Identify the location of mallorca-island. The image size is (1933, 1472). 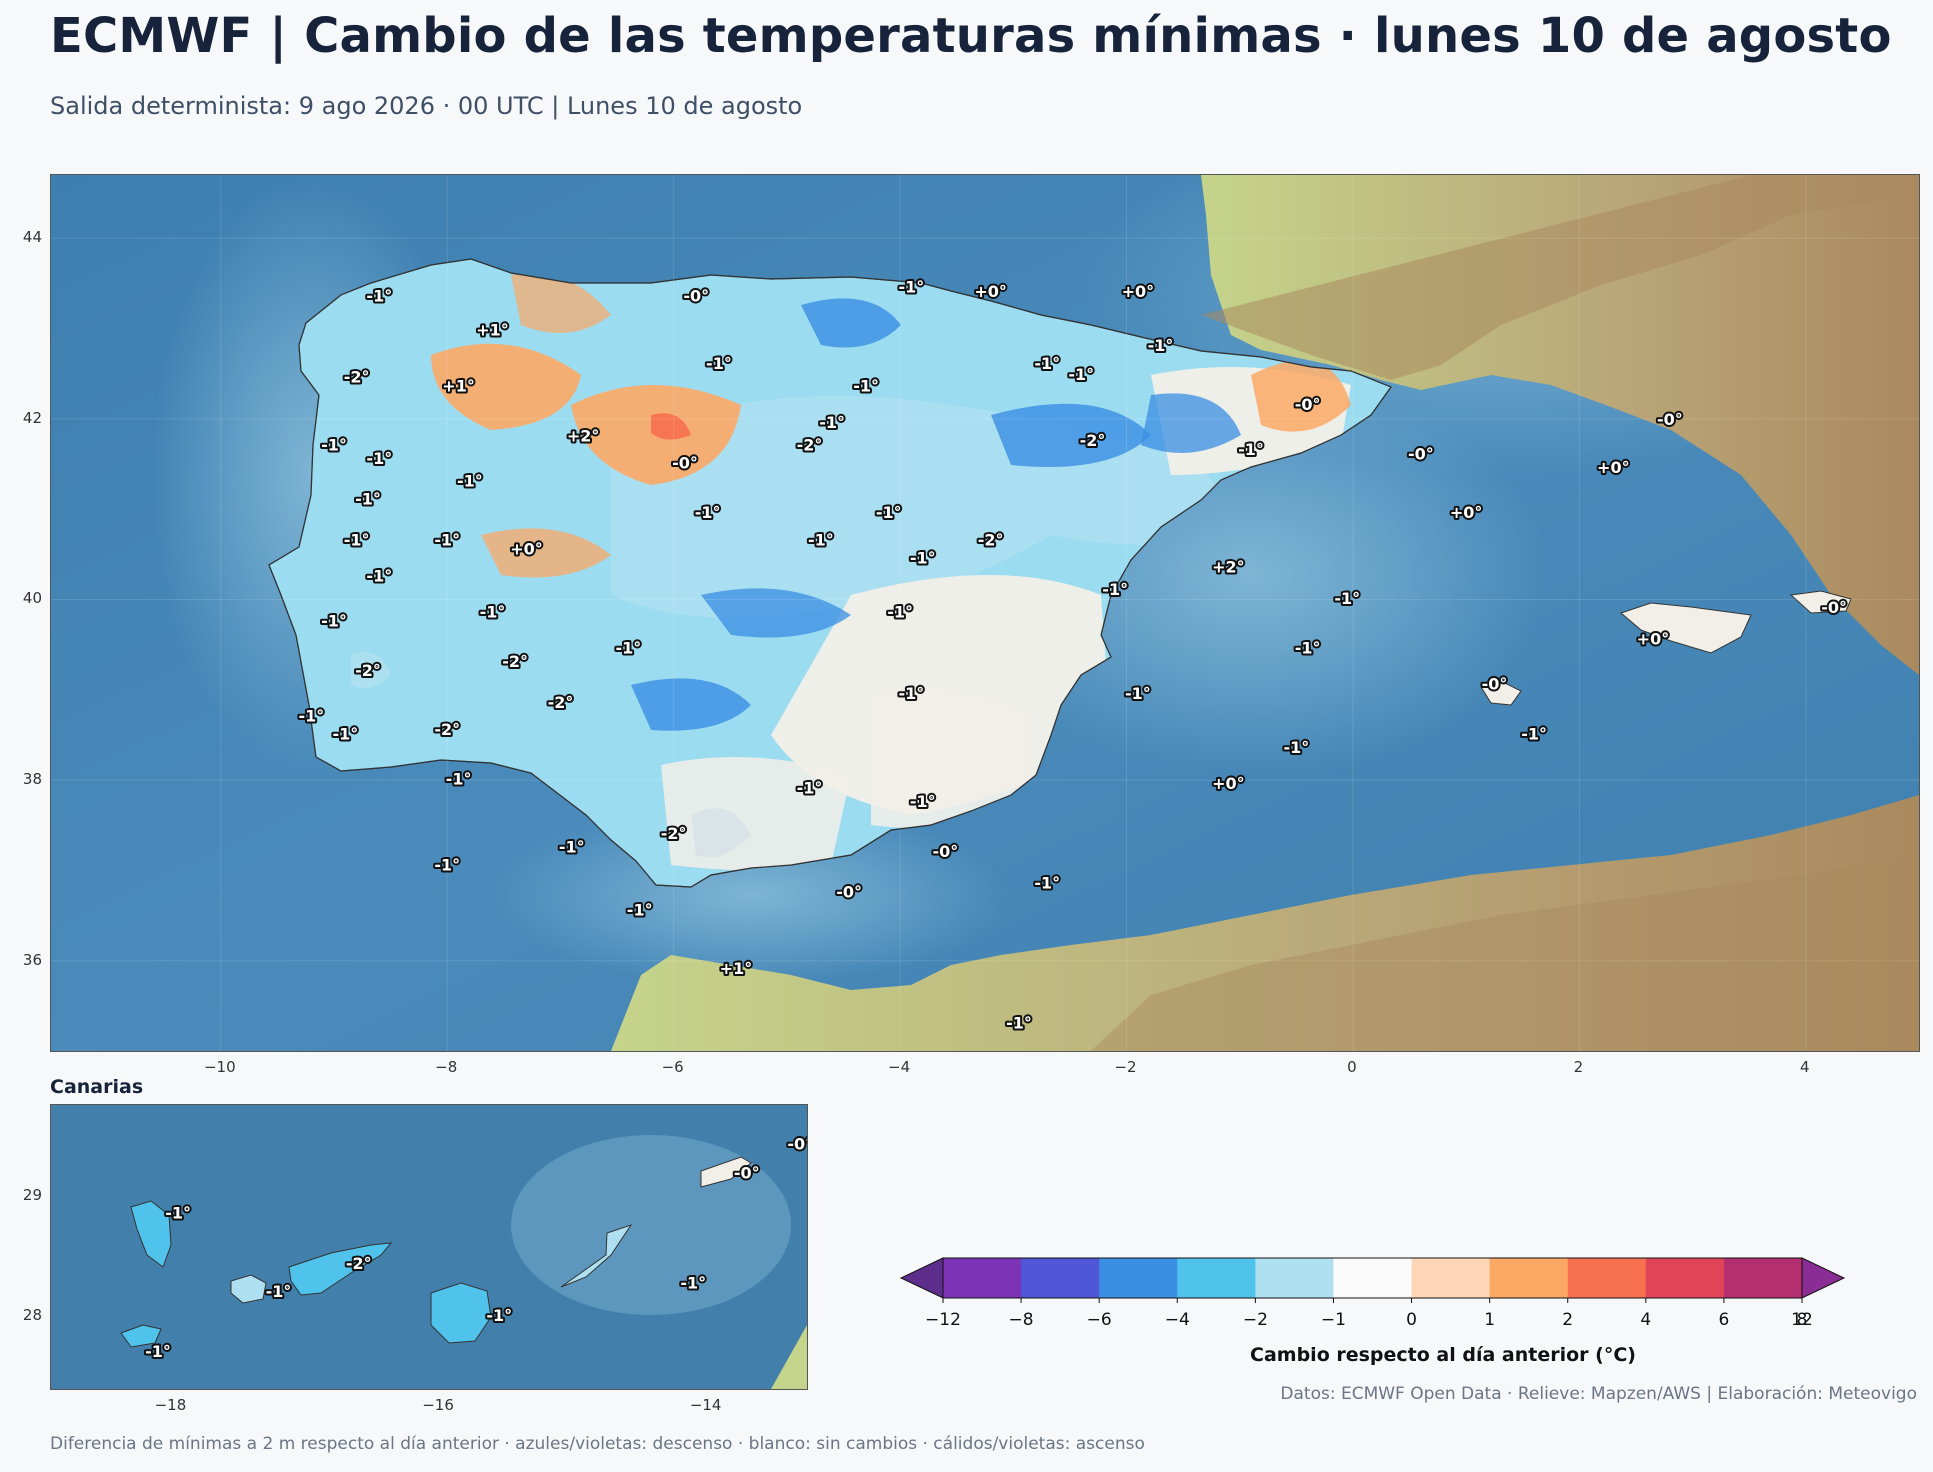
(1686, 628).